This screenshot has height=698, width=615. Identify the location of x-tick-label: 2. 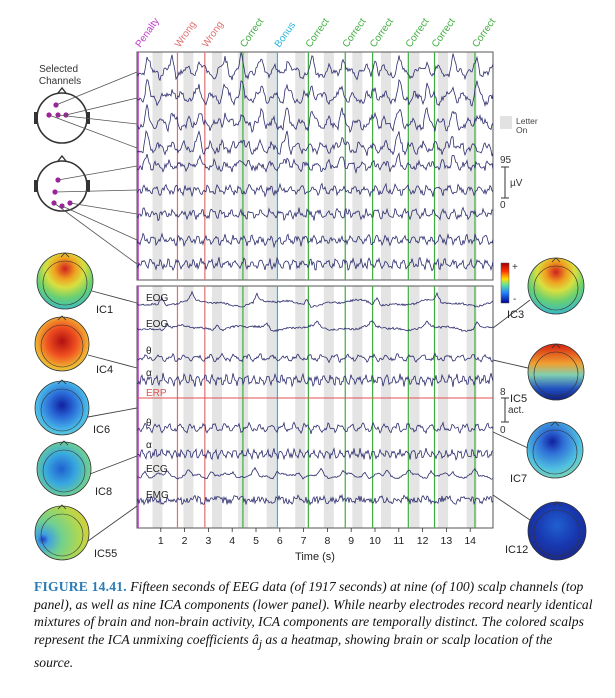
(185, 541).